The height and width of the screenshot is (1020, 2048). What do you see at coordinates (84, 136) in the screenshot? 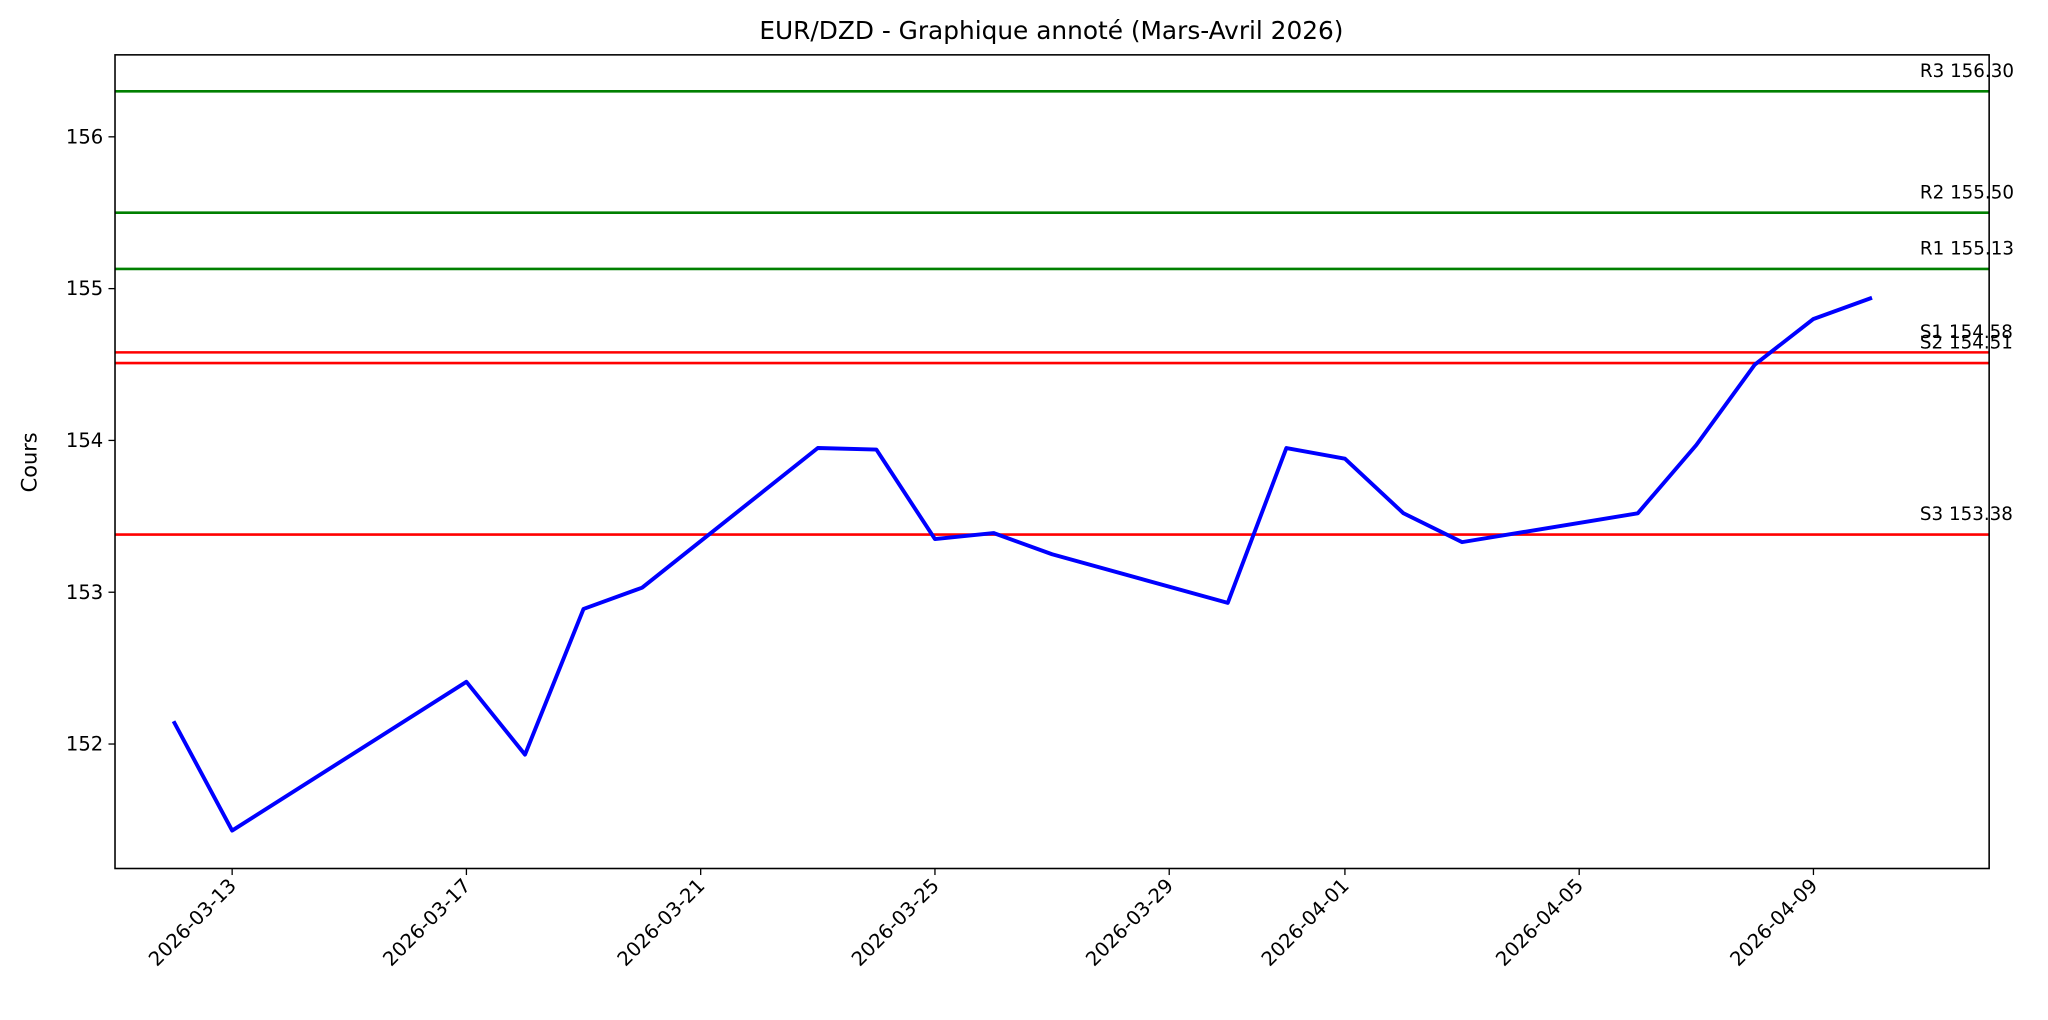
I see `y-tick-label: 156` at bounding box center [84, 136].